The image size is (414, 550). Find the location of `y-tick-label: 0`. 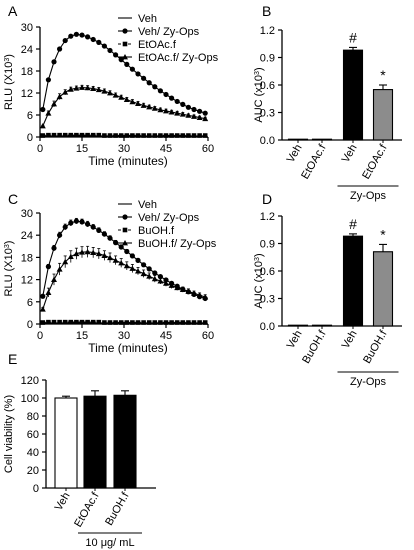

y-tick-label: 0 is located at coordinates (30, 138).